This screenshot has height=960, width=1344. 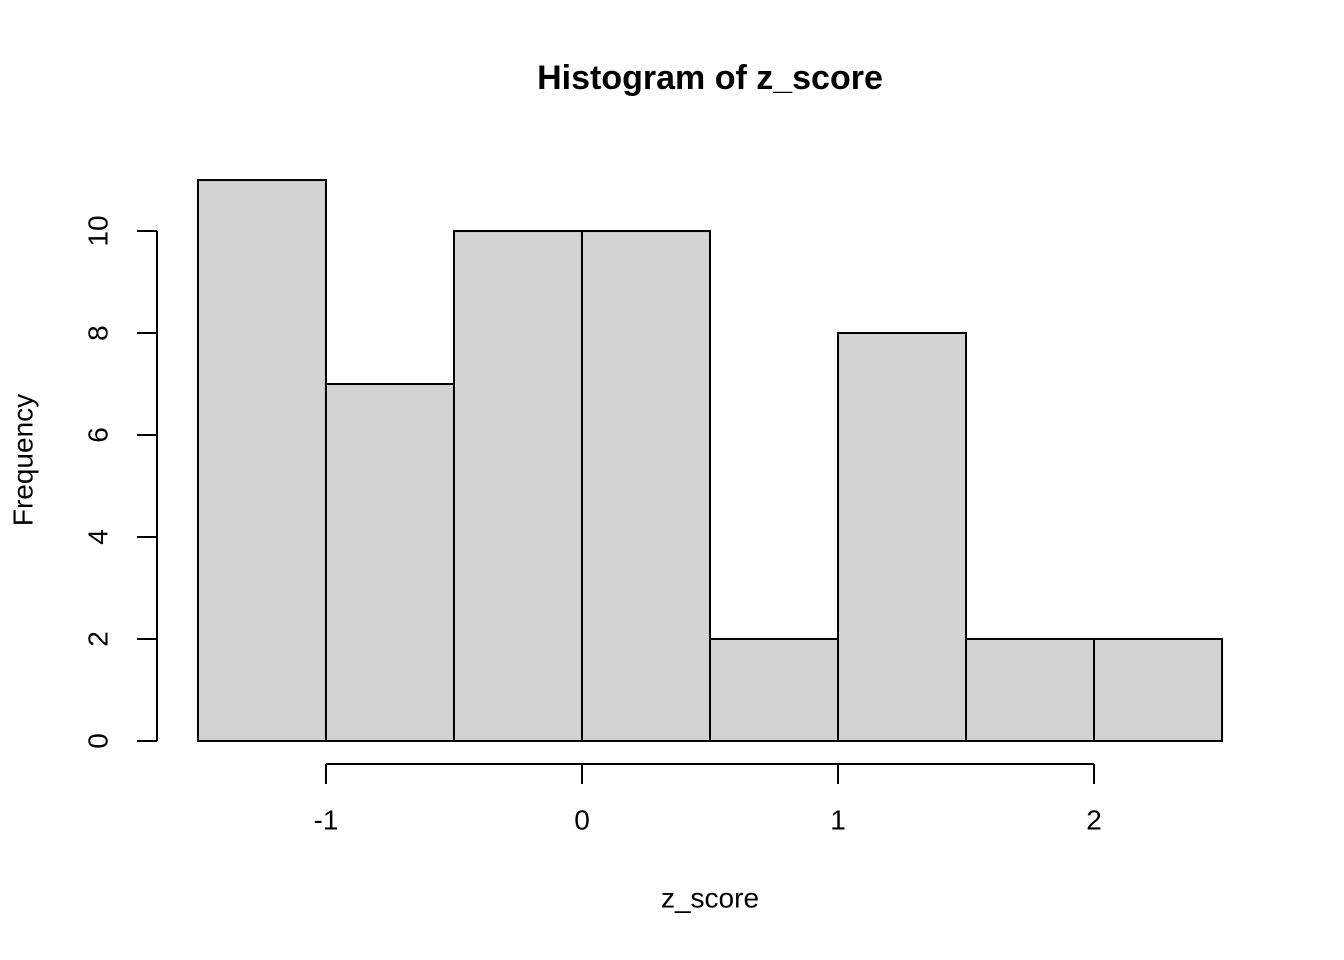 I want to click on y-tick-label: 6, so click(x=97, y=435).